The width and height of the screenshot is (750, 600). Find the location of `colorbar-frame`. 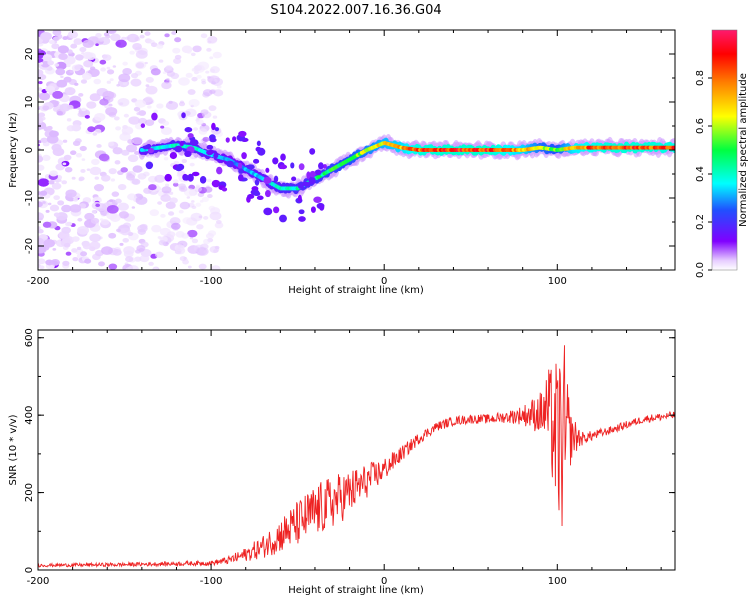

colorbar-frame is located at coordinates (724, 150).